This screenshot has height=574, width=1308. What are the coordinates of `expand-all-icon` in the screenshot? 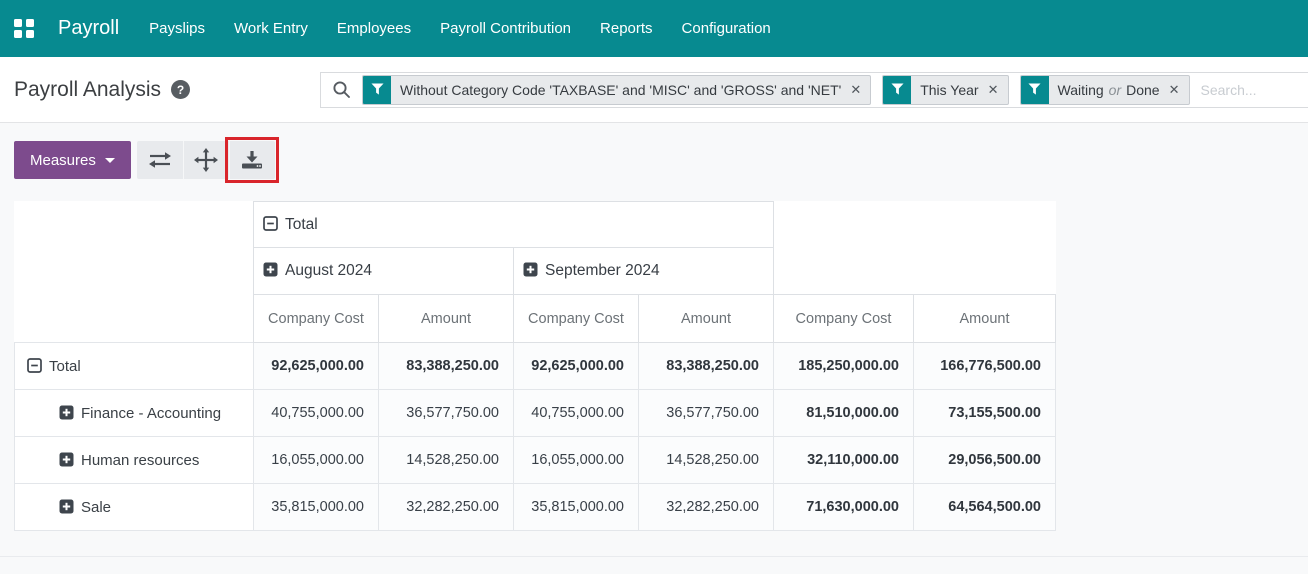 It's located at (206, 160).